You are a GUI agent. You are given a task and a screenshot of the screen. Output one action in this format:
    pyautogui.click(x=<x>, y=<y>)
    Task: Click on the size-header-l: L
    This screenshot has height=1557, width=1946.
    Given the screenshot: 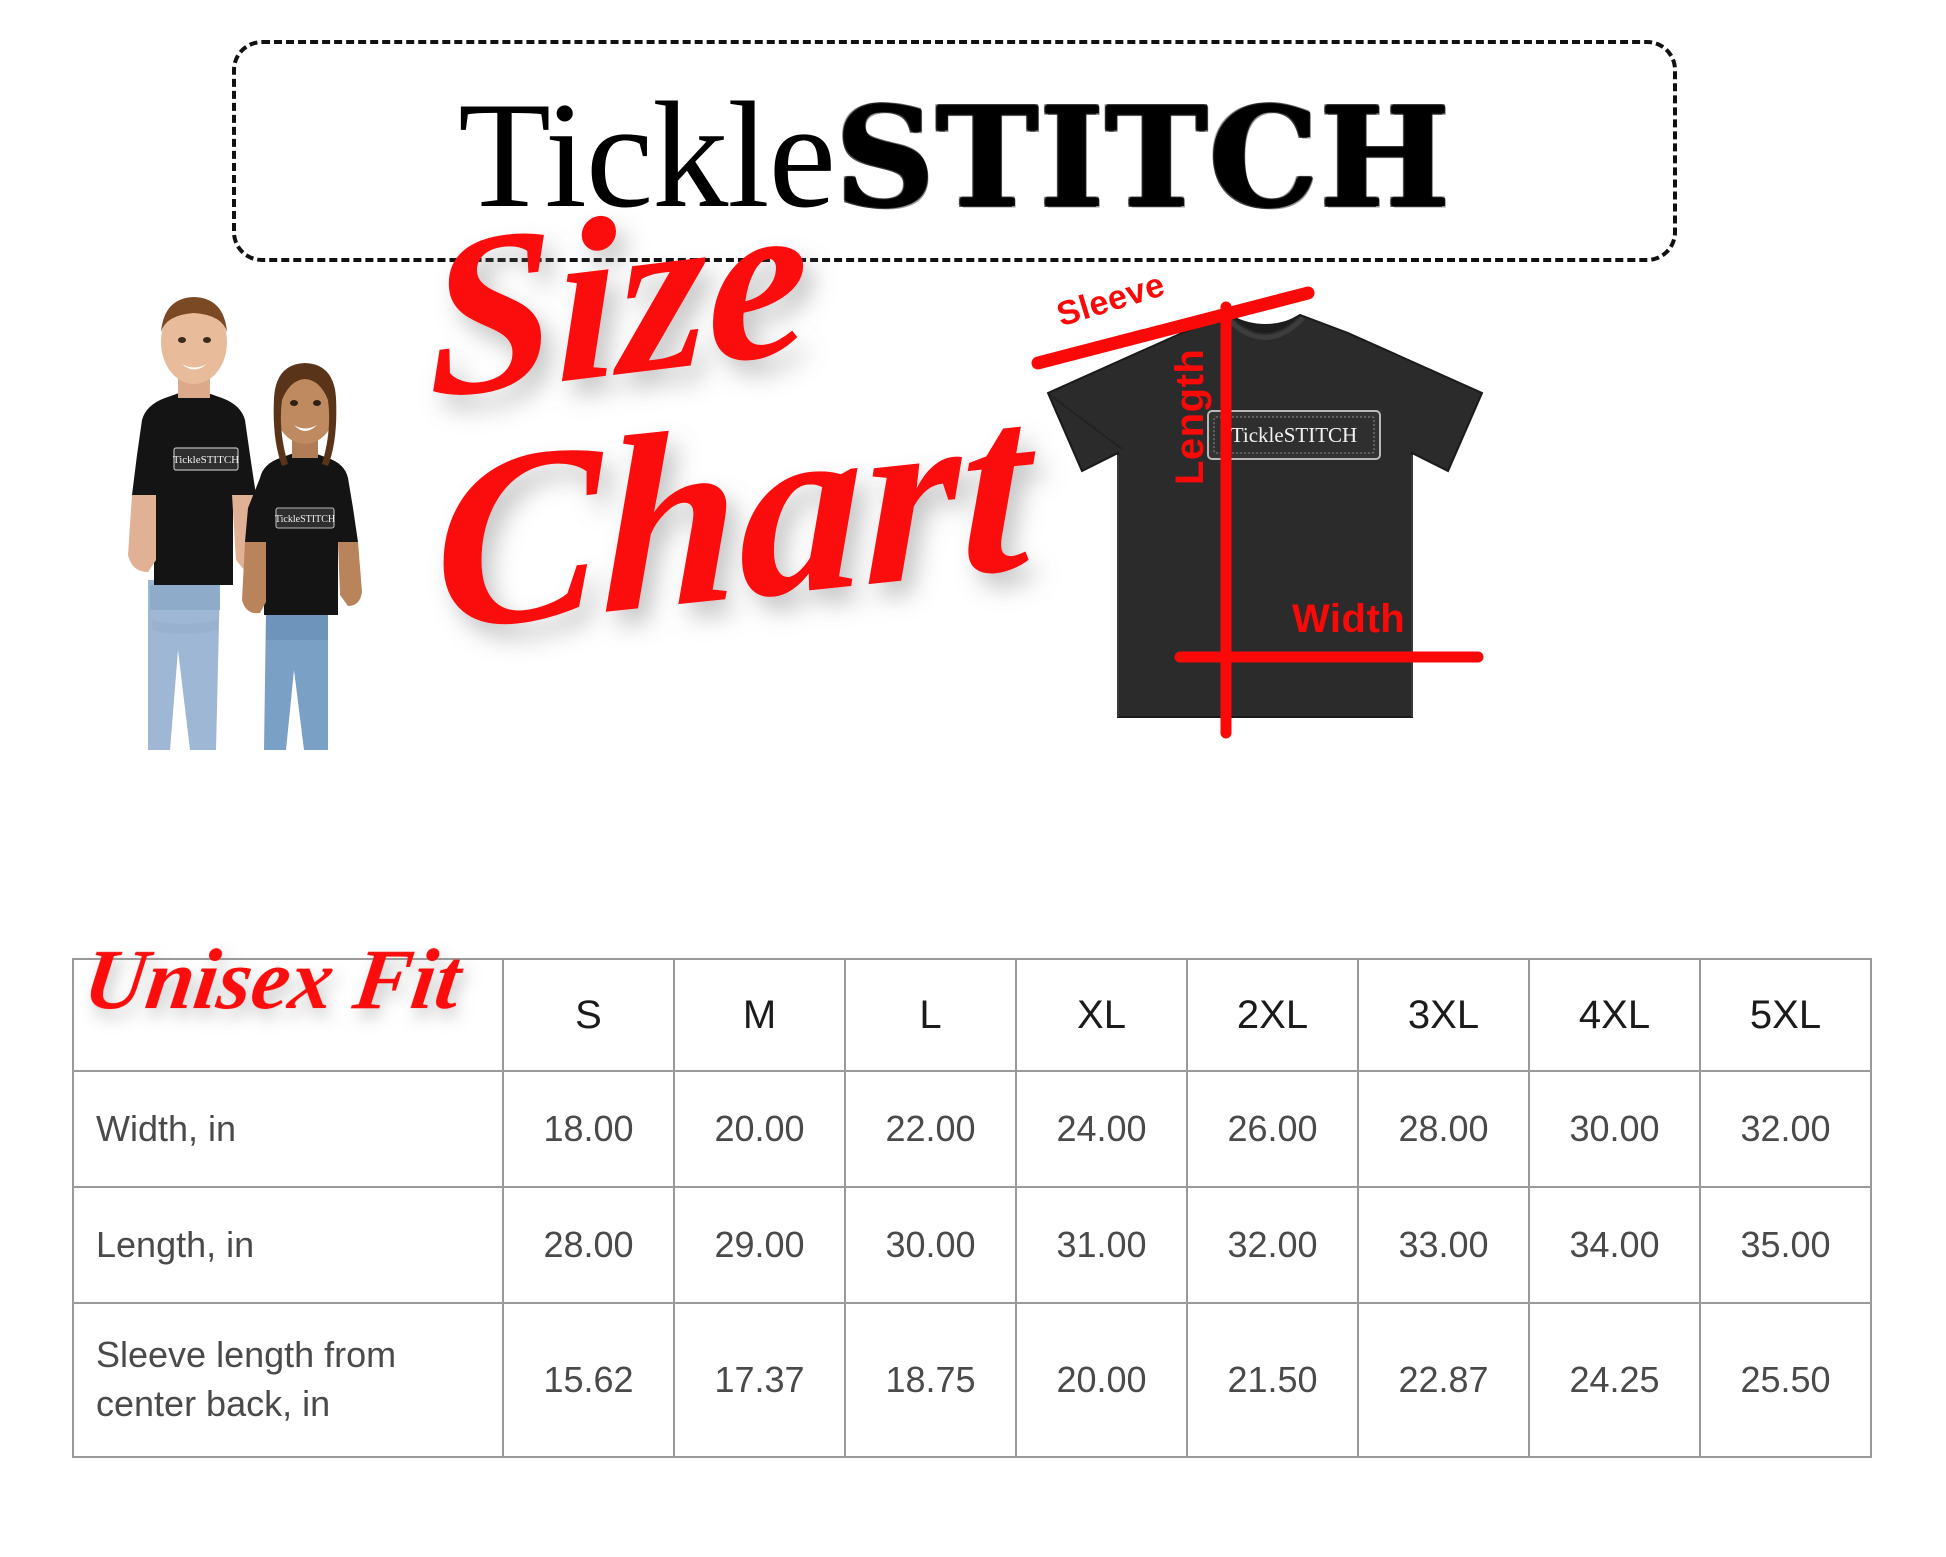 What is the action you would take?
    pyautogui.click(x=930, y=1015)
    